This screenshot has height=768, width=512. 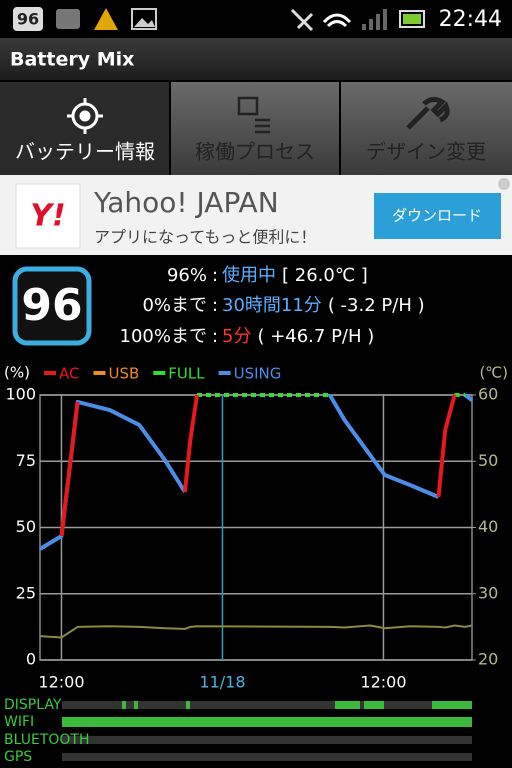 I want to click on tab-icon-list, so click(x=253, y=115).